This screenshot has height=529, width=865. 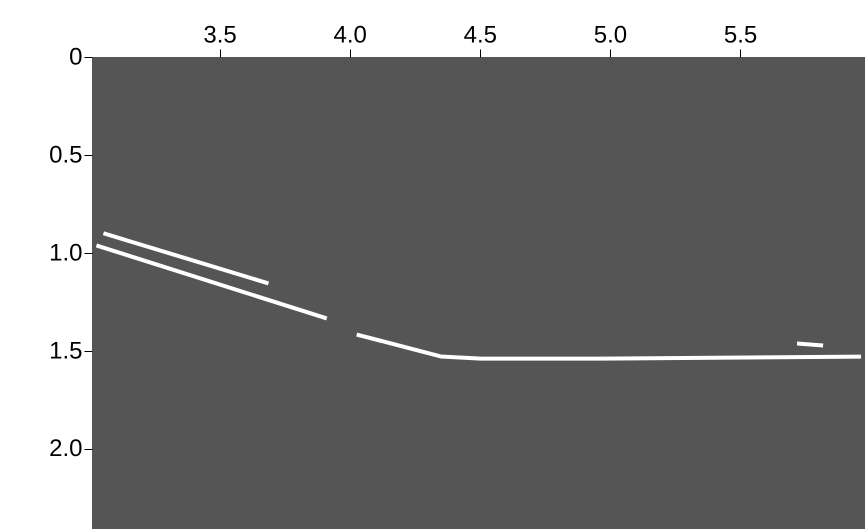 What do you see at coordinates (65, 448) in the screenshot?
I see `y-tick-label: 2.0` at bounding box center [65, 448].